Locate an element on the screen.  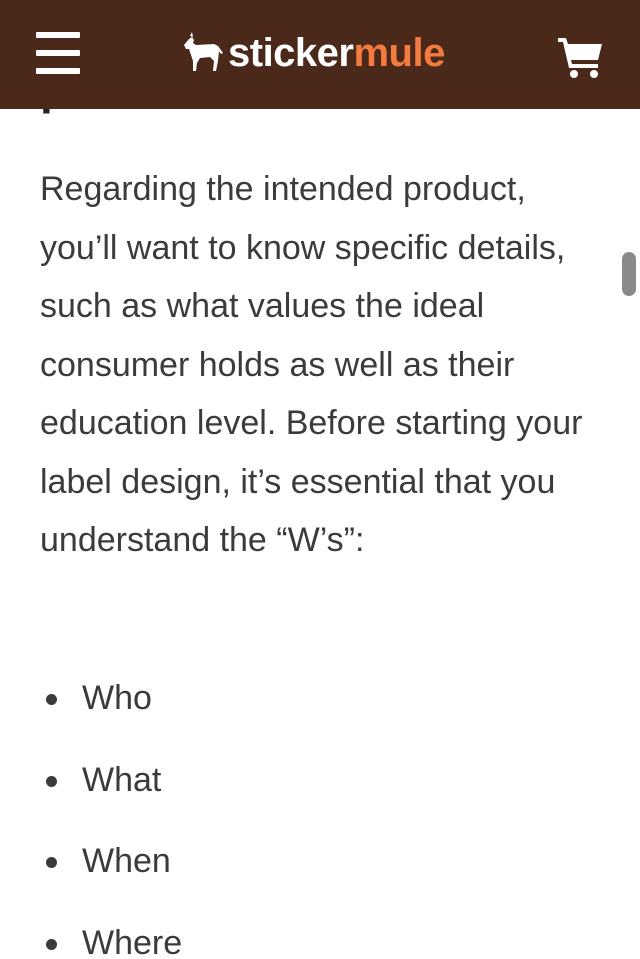
logo-text-mule: mule is located at coordinates (399, 53).